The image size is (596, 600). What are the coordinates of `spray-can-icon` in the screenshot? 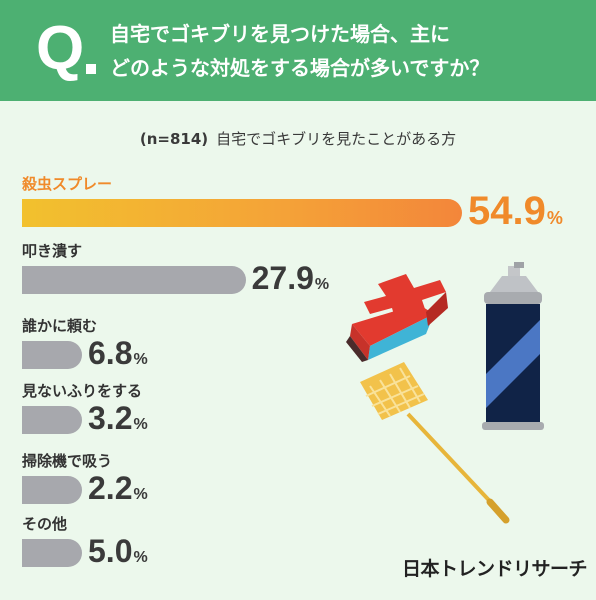 It's located at (513, 346).